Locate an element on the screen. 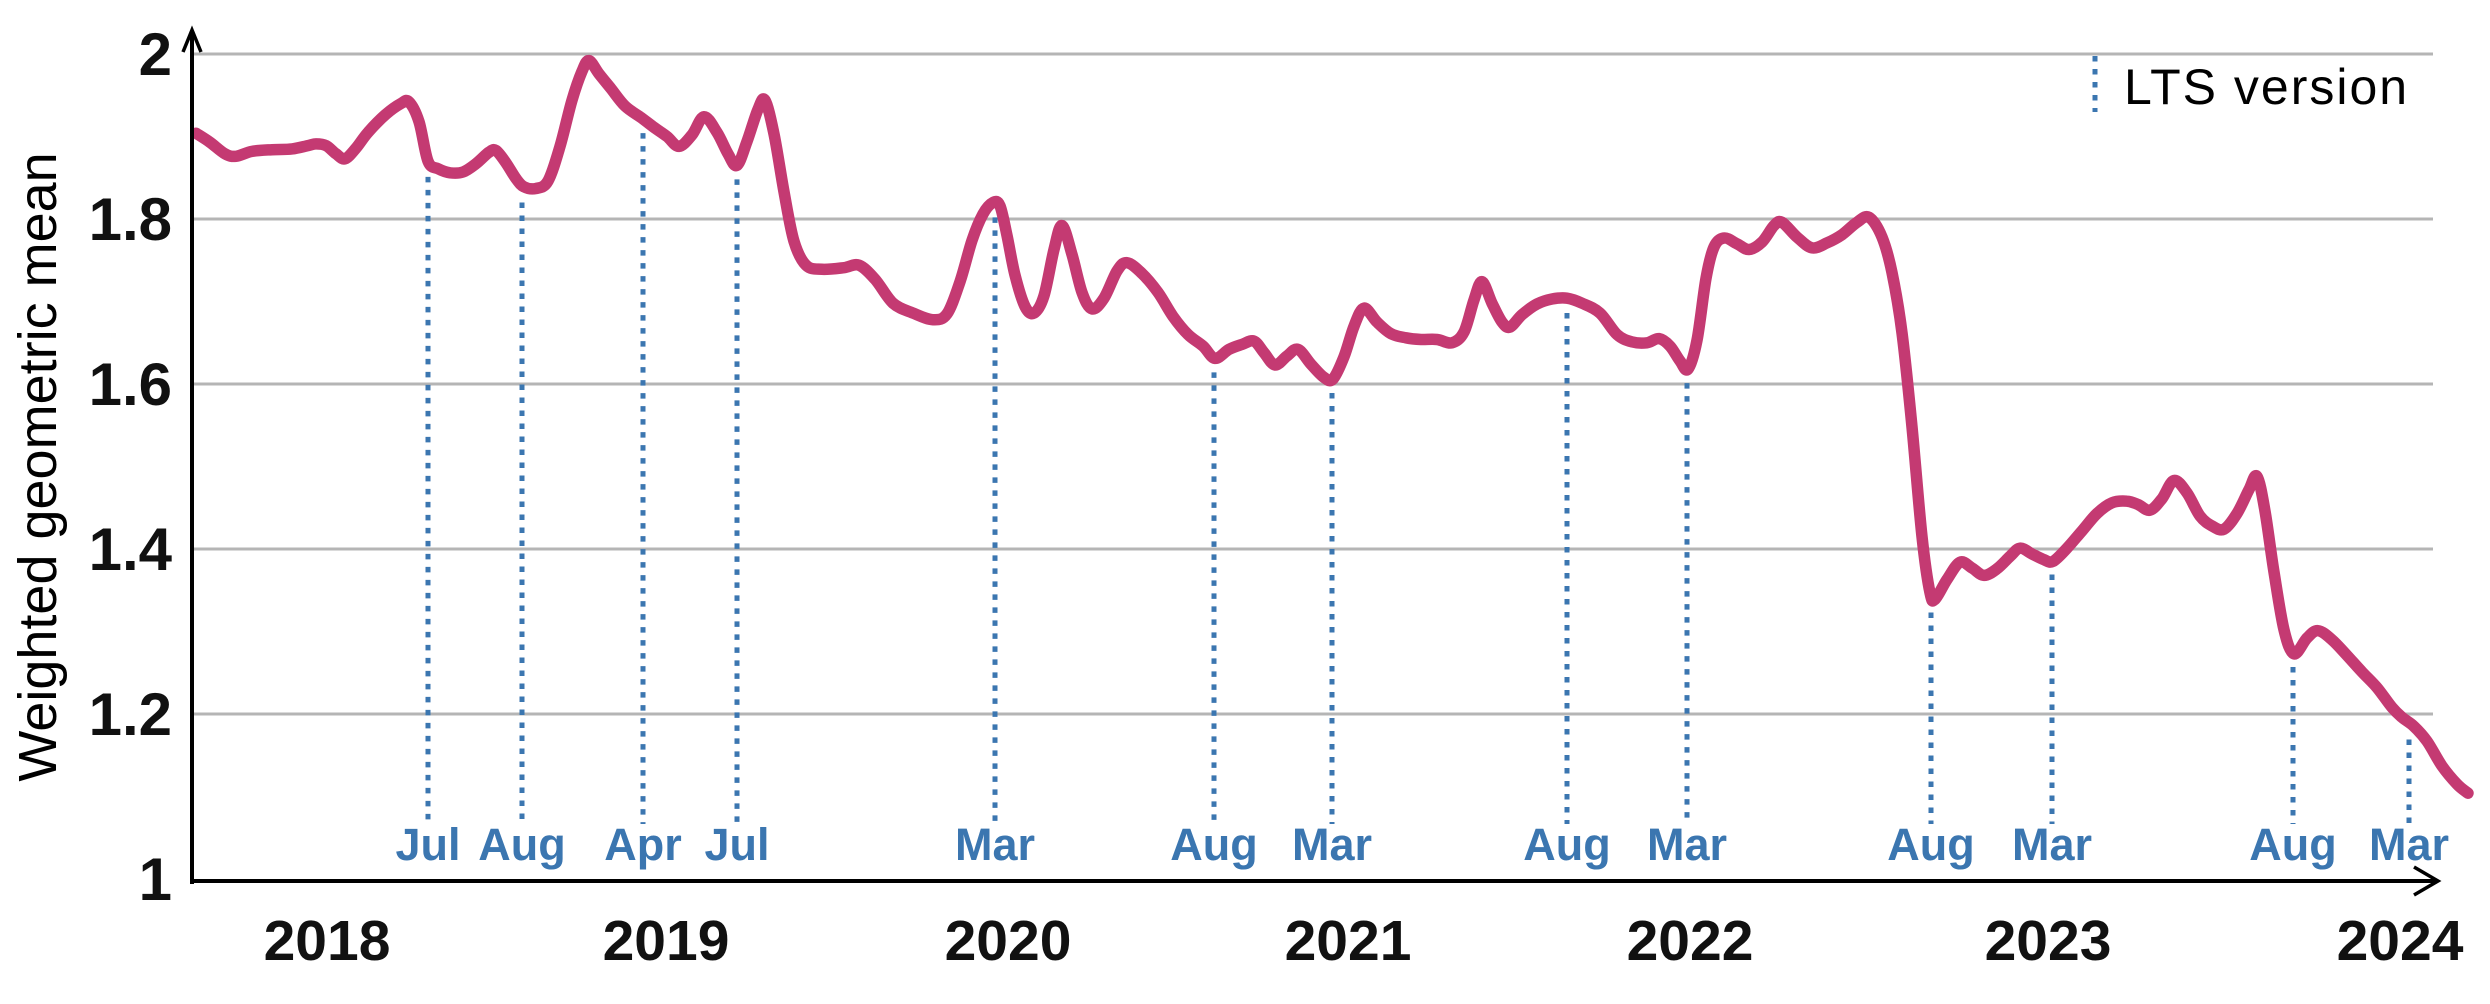 Image resolution: width=2490 pixels, height=1004 pixels. x-year-labels: 2018 2019 2020 2021 2022 2023 2024 is located at coordinates (1364, 941).